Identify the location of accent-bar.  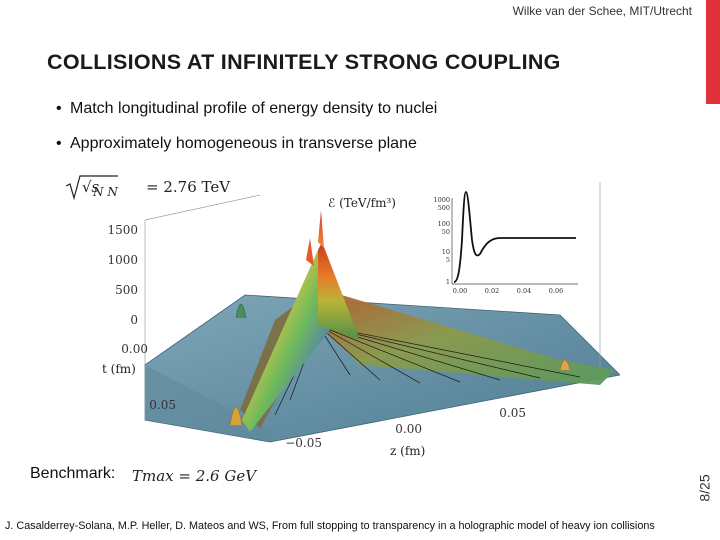
(713, 52).